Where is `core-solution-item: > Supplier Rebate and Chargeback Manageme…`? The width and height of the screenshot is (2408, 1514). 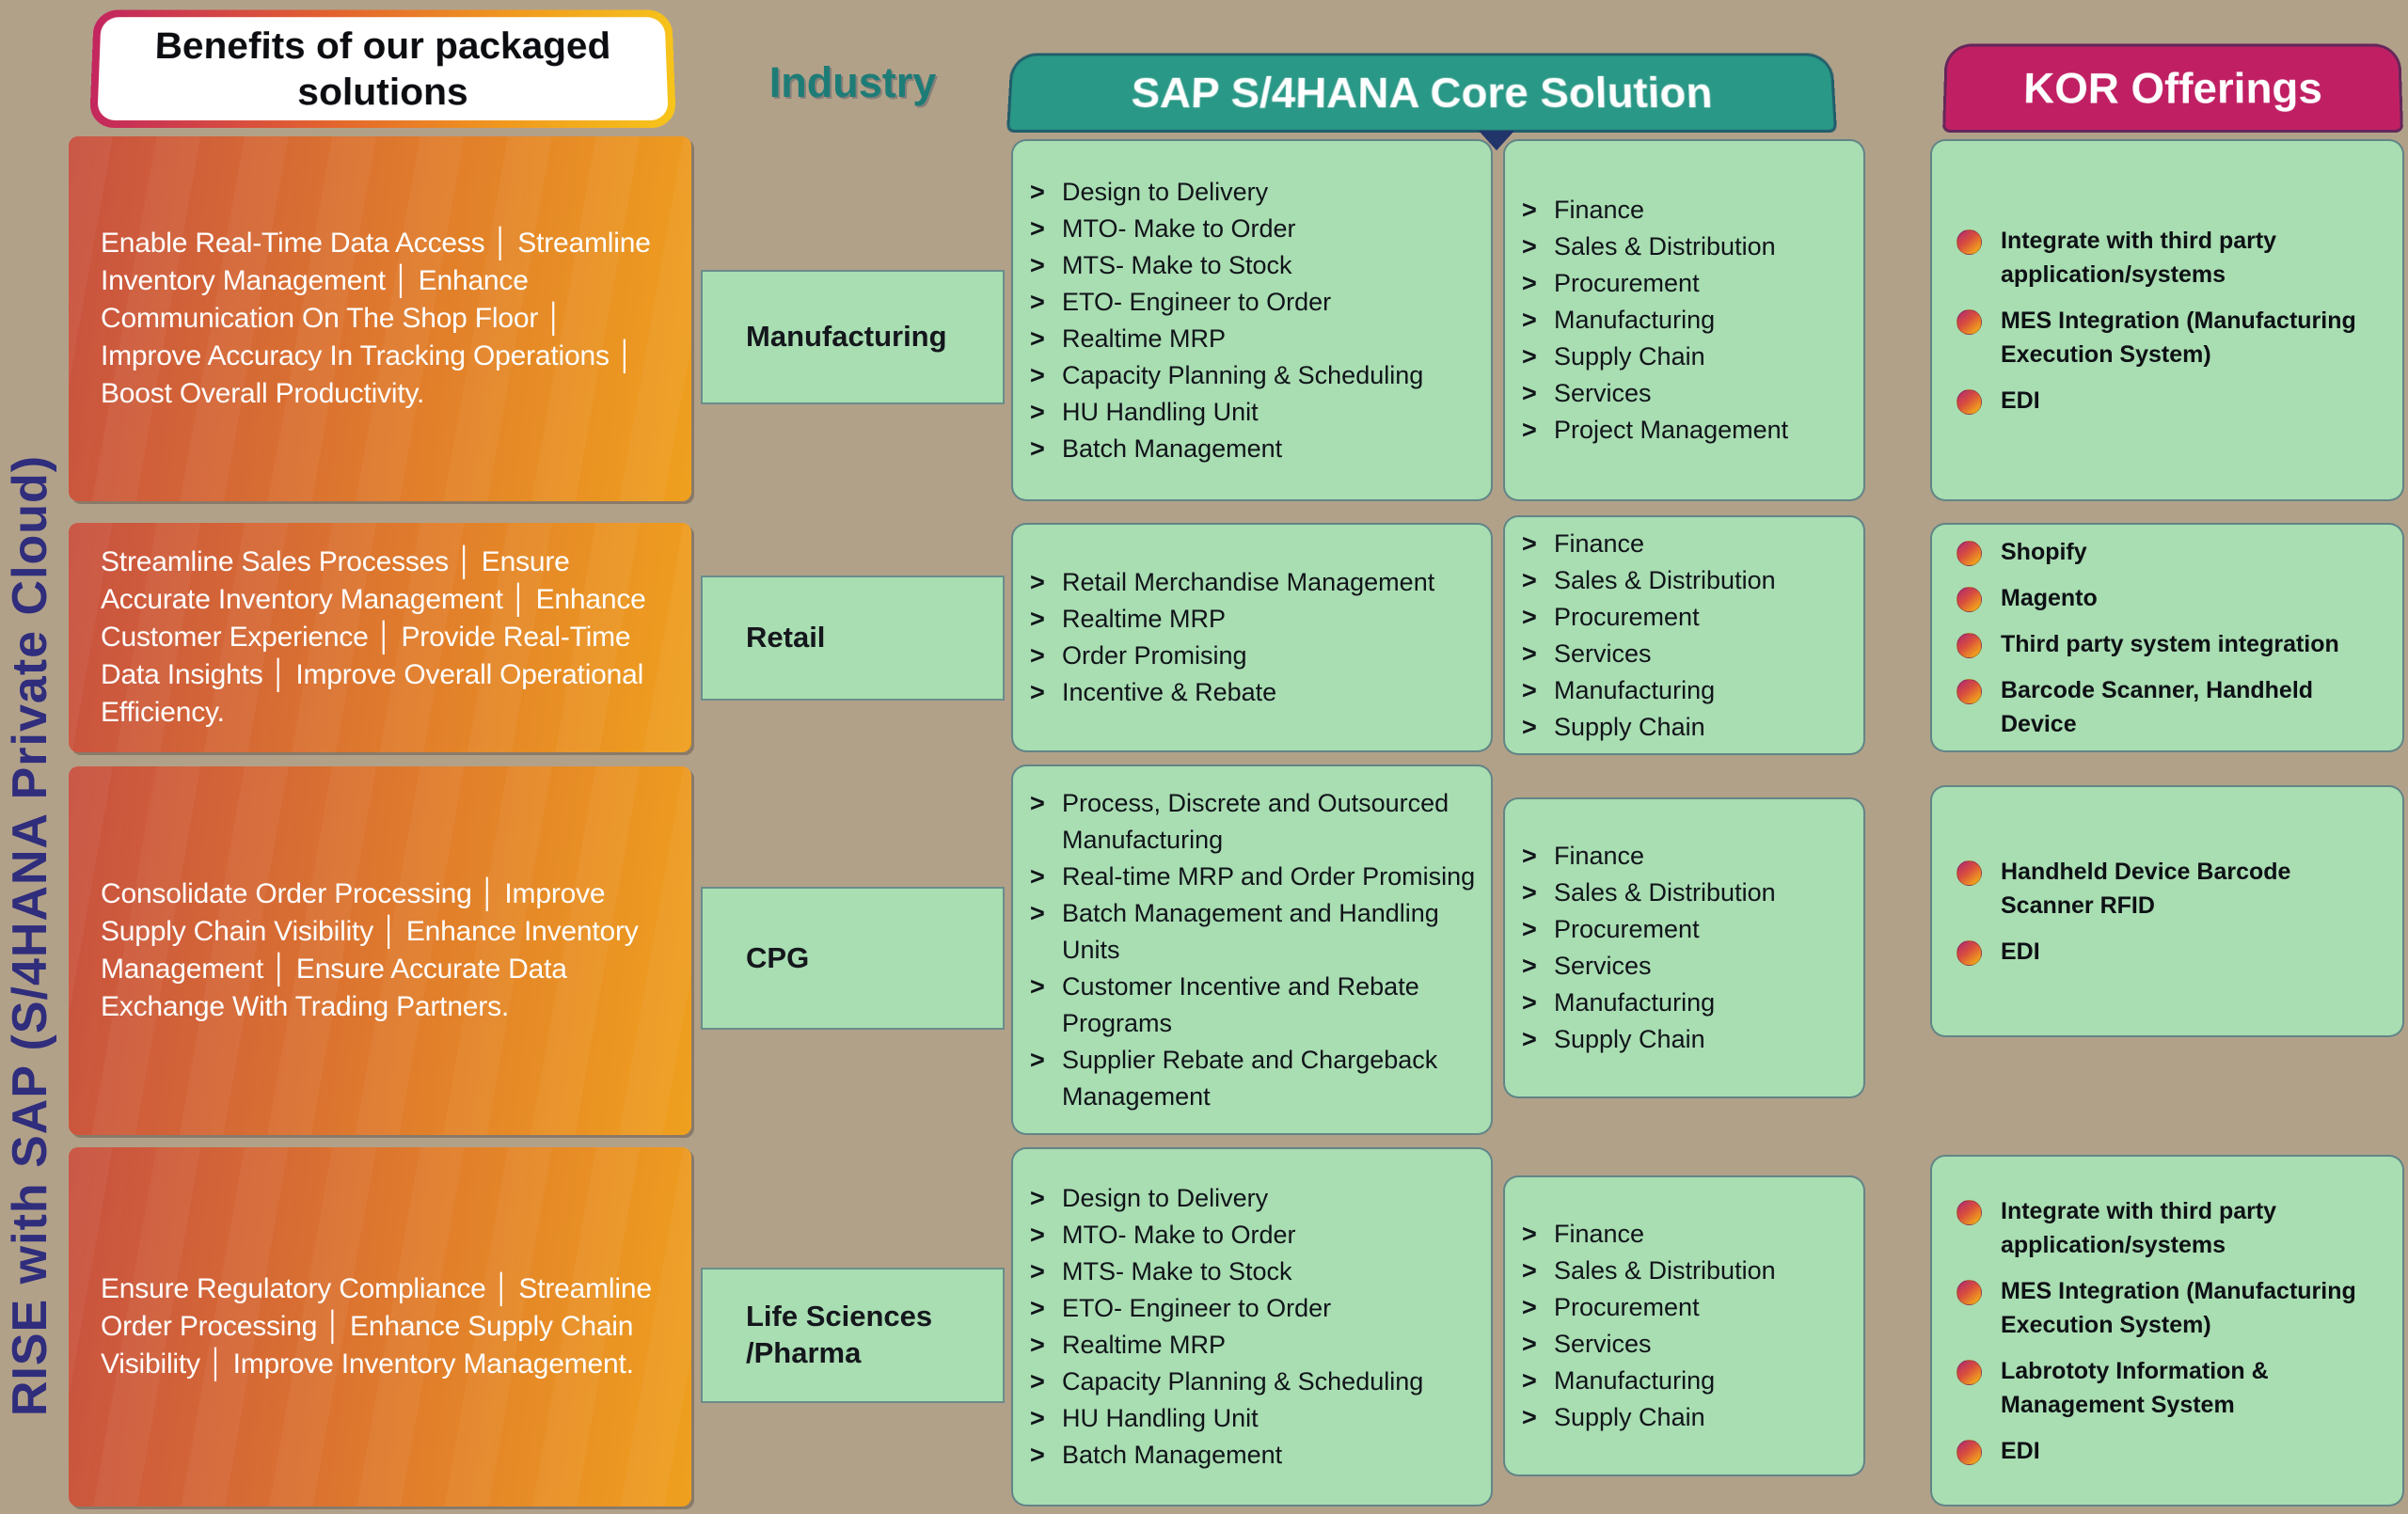 core-solution-item: > Supplier Rebate and Chargeback Manageme… is located at coordinates (1256, 1078).